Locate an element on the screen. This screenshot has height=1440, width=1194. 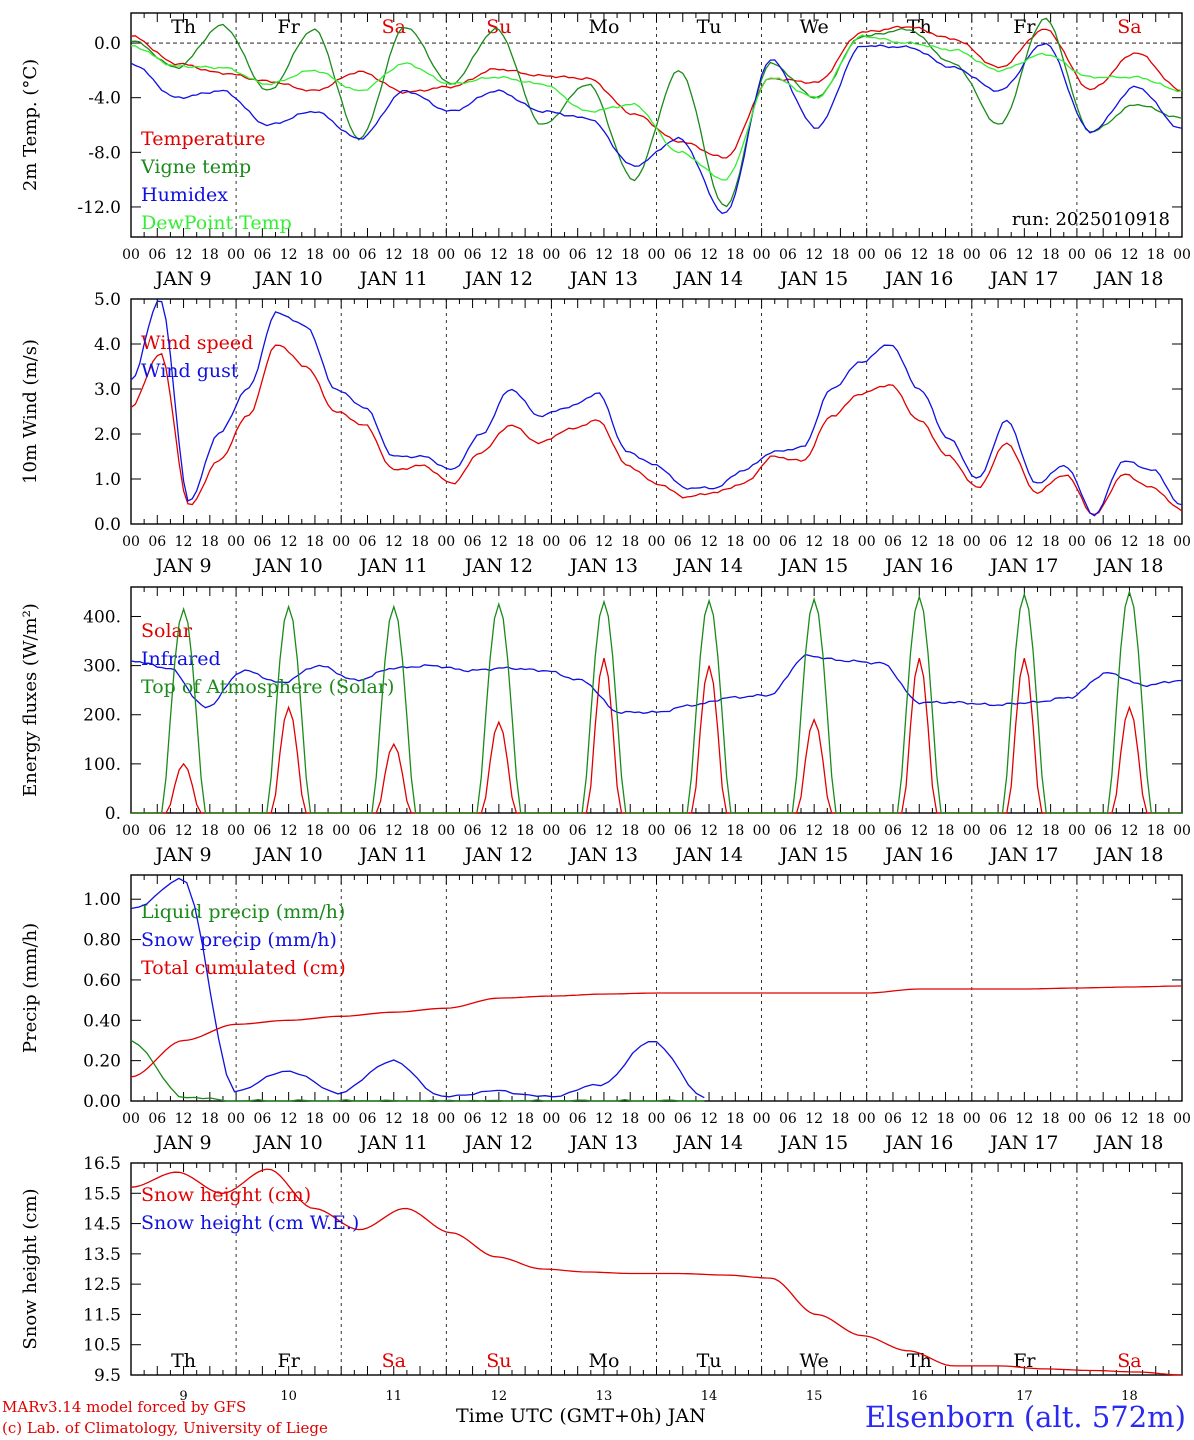
x-date-label: JAN 10 is located at coordinates (288, 1143).